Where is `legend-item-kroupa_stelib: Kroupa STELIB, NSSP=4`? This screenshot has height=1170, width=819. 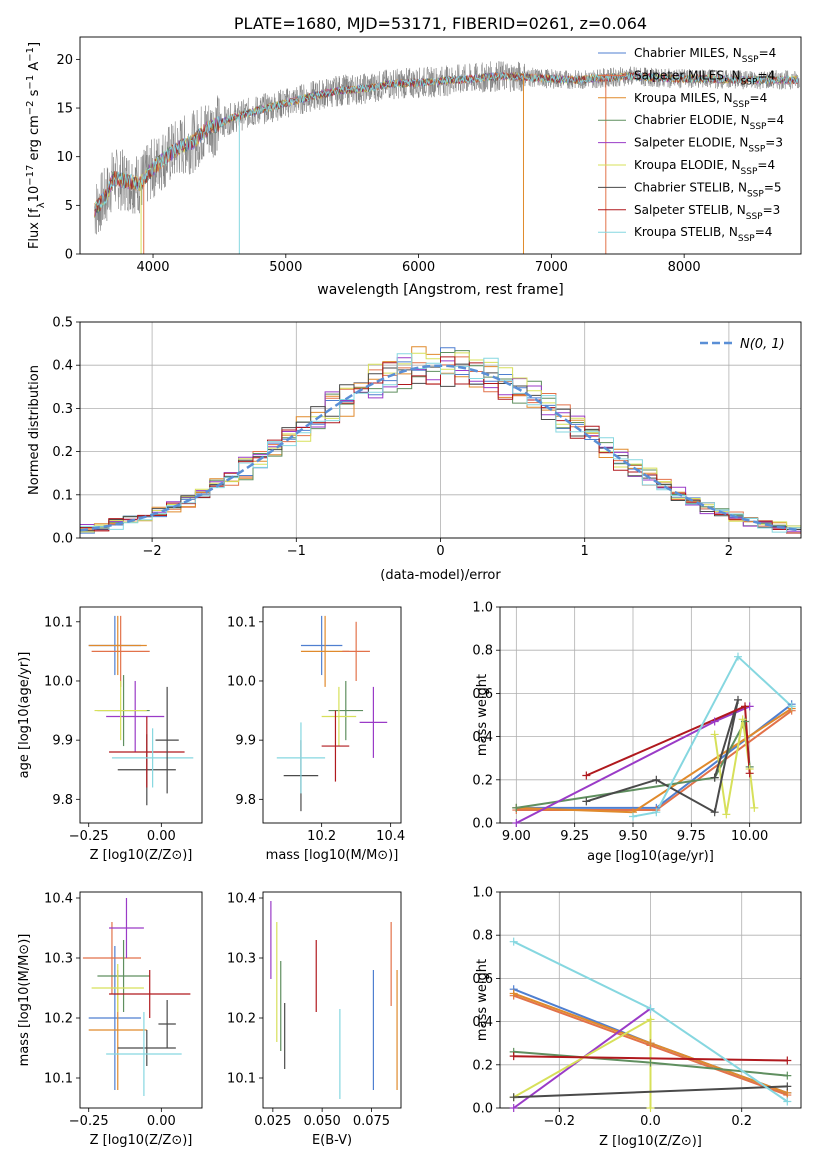
legend-item-kroupa_stelib: Kroupa STELIB, NSSP=4 is located at coordinates (703, 234).